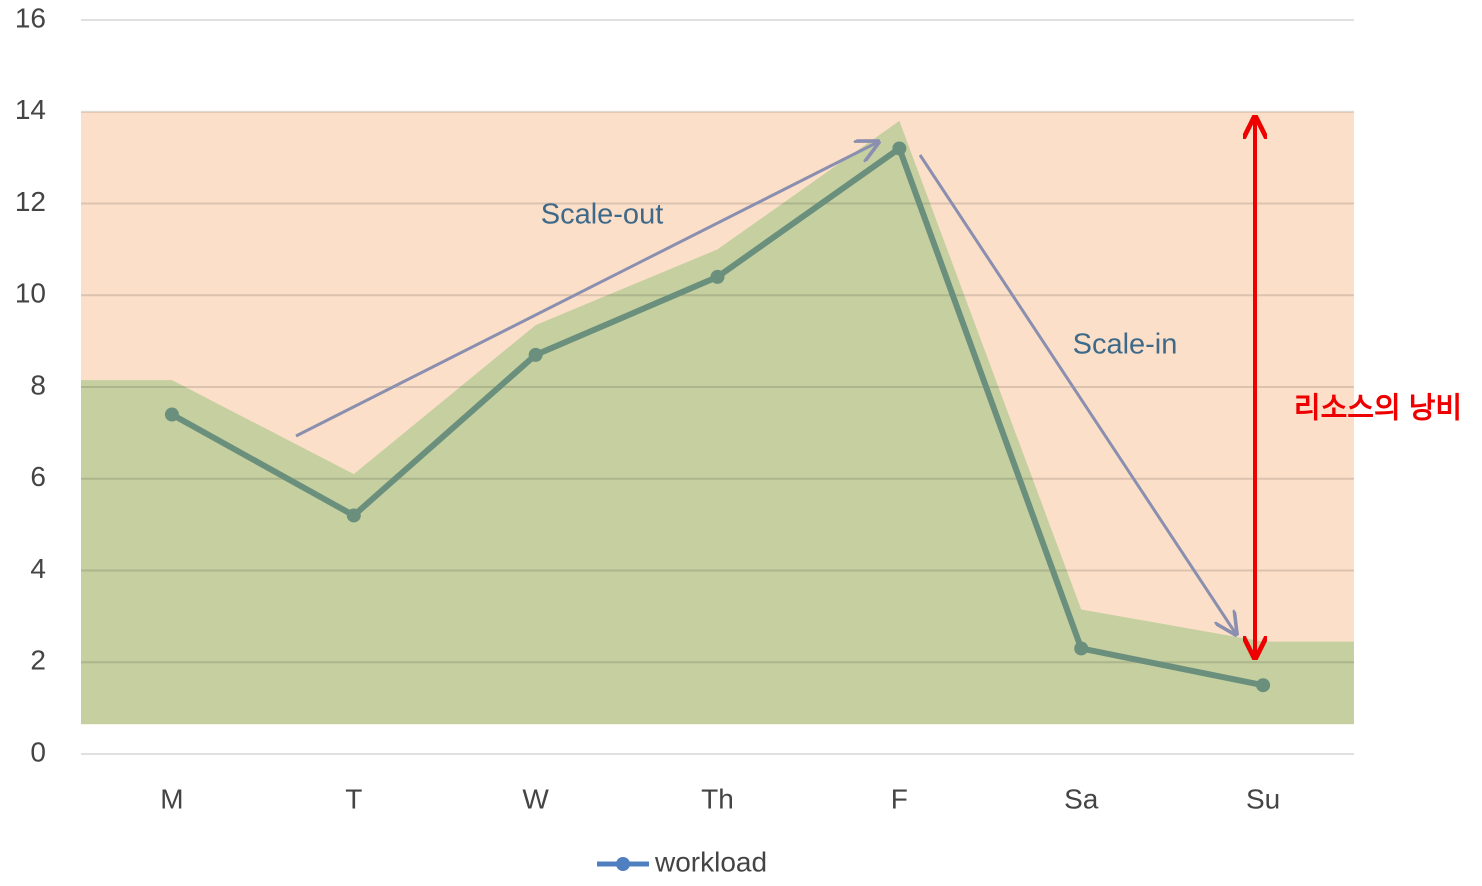 The image size is (1482, 886). Describe the element at coordinates (899, 798) in the screenshot. I see `x-tick-label: F` at that location.